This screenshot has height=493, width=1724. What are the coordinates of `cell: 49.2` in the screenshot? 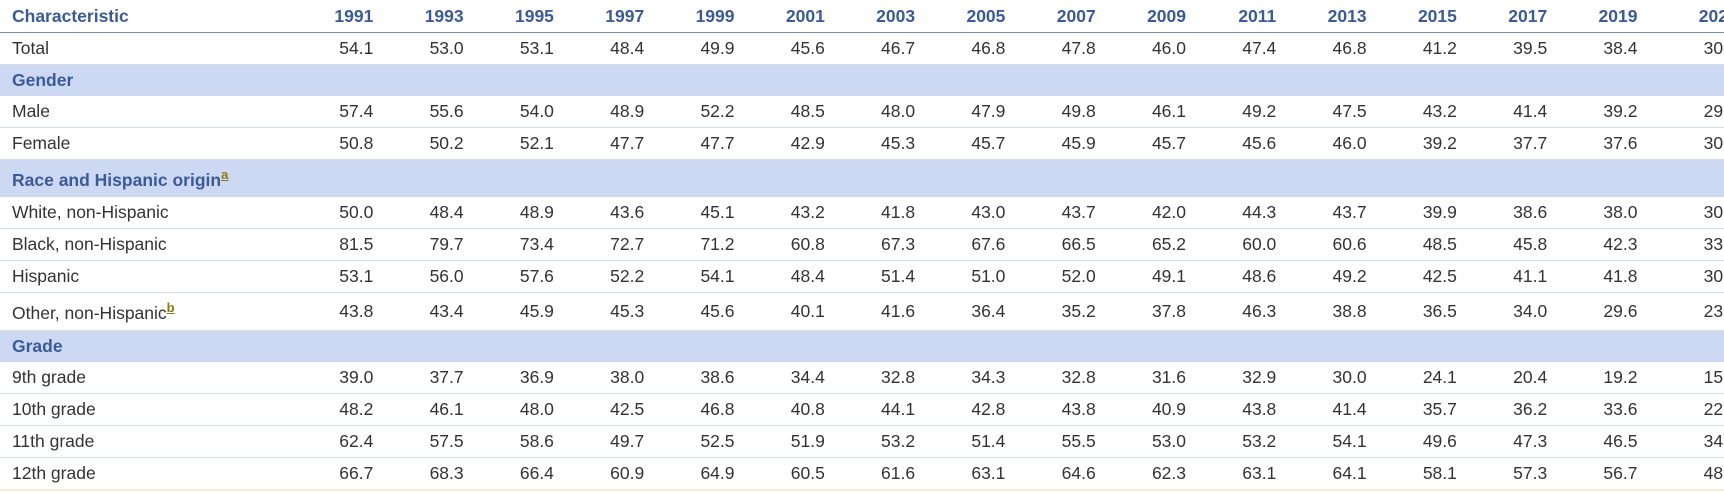 It's located at (1238, 112).